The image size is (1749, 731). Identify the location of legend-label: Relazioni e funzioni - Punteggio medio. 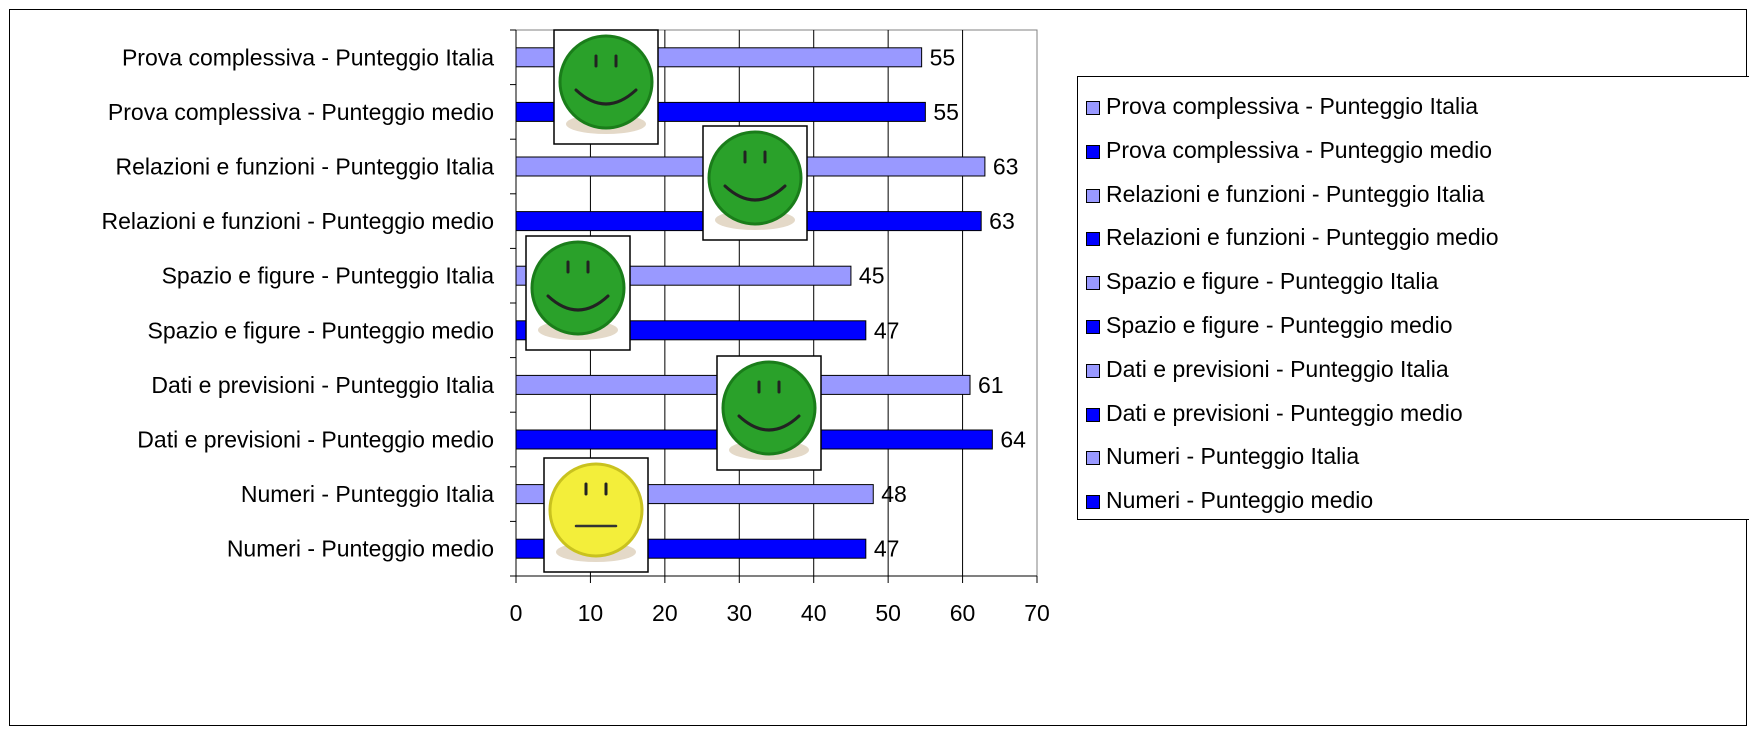
(1302, 237).